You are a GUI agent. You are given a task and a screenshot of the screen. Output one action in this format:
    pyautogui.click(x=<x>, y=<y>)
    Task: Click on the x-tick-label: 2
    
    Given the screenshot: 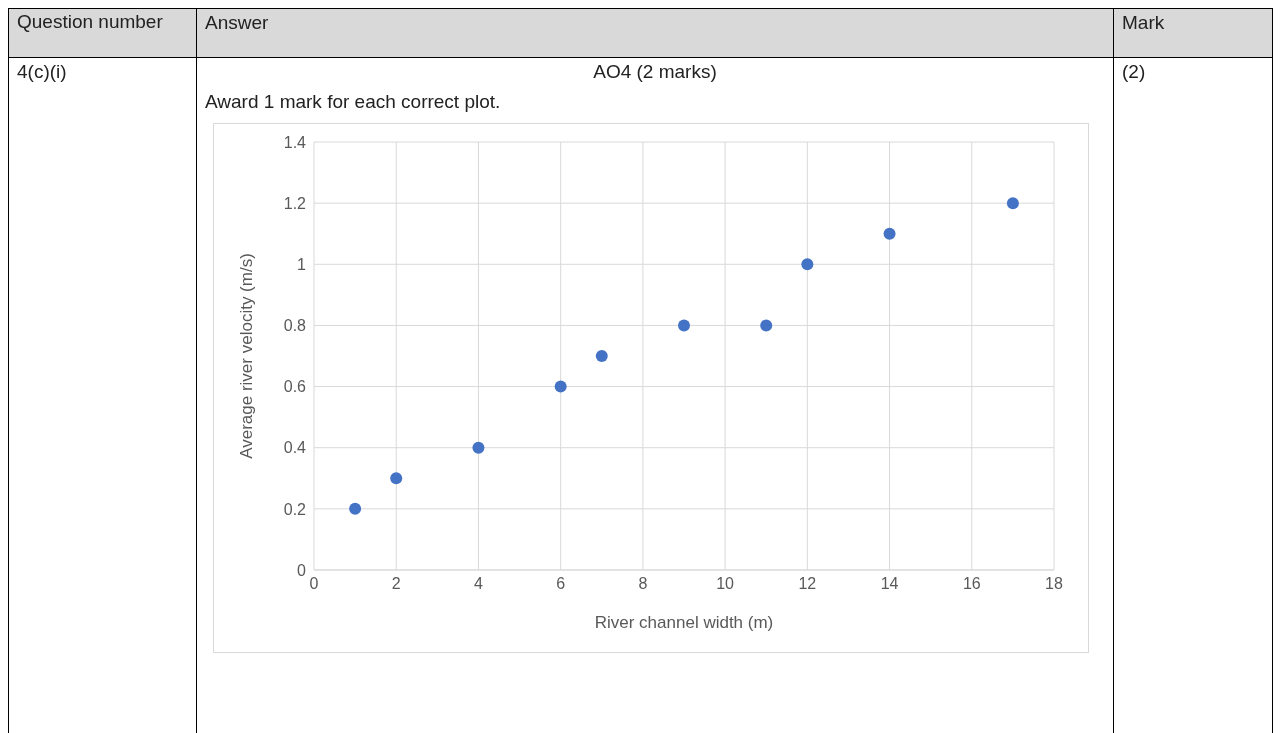 What is the action you would take?
    pyautogui.click(x=396, y=584)
    